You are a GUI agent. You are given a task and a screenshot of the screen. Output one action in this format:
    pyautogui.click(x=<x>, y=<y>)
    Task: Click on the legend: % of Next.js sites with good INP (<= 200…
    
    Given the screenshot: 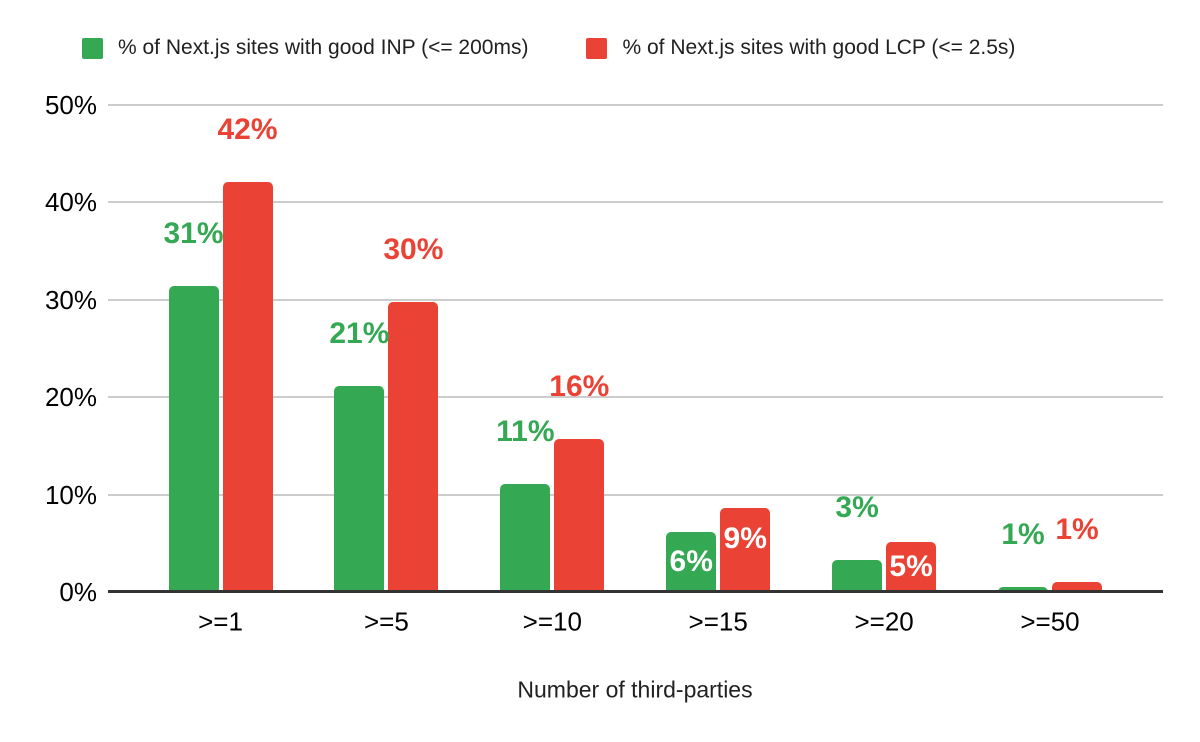 What is the action you would take?
    pyautogui.click(x=548, y=48)
    